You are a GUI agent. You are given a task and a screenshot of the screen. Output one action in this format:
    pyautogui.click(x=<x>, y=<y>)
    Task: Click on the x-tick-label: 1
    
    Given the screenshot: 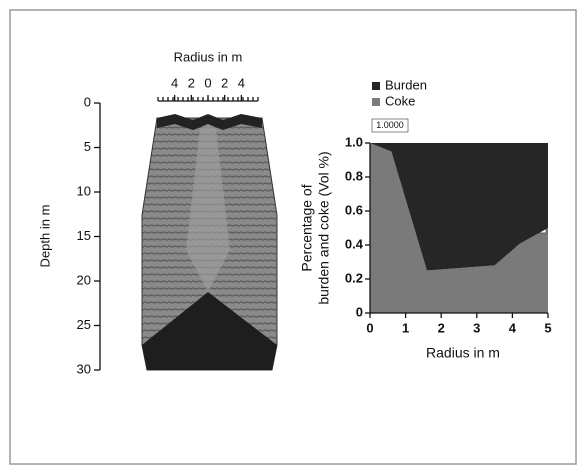 What is the action you would take?
    pyautogui.click(x=405, y=327)
    